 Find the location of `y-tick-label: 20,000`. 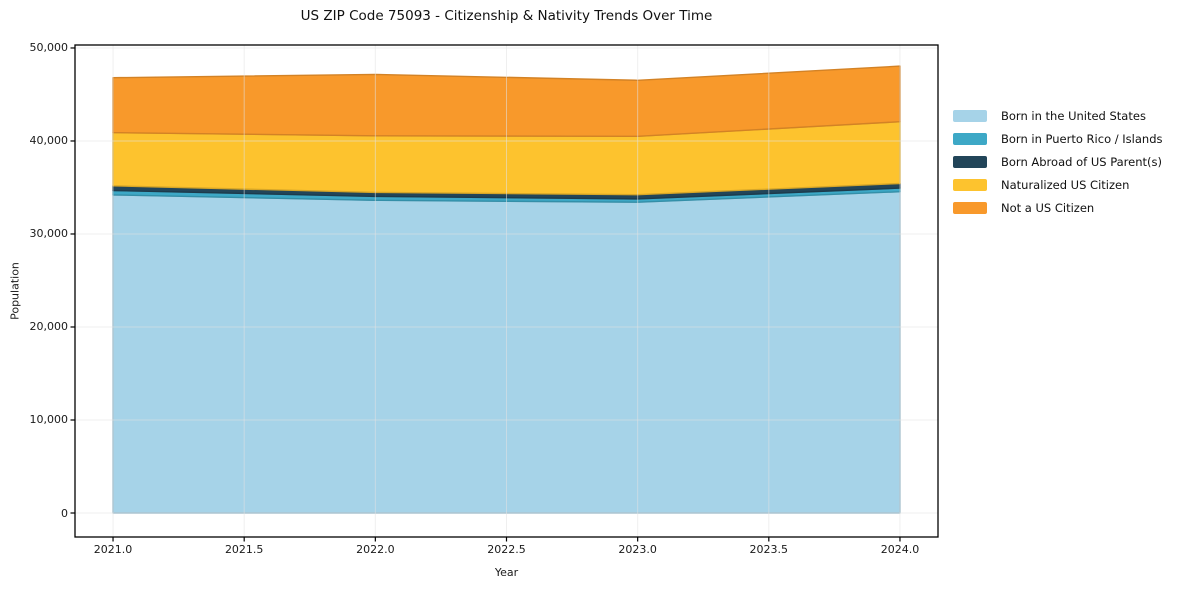

y-tick-label: 20,000 is located at coordinates (49, 327).